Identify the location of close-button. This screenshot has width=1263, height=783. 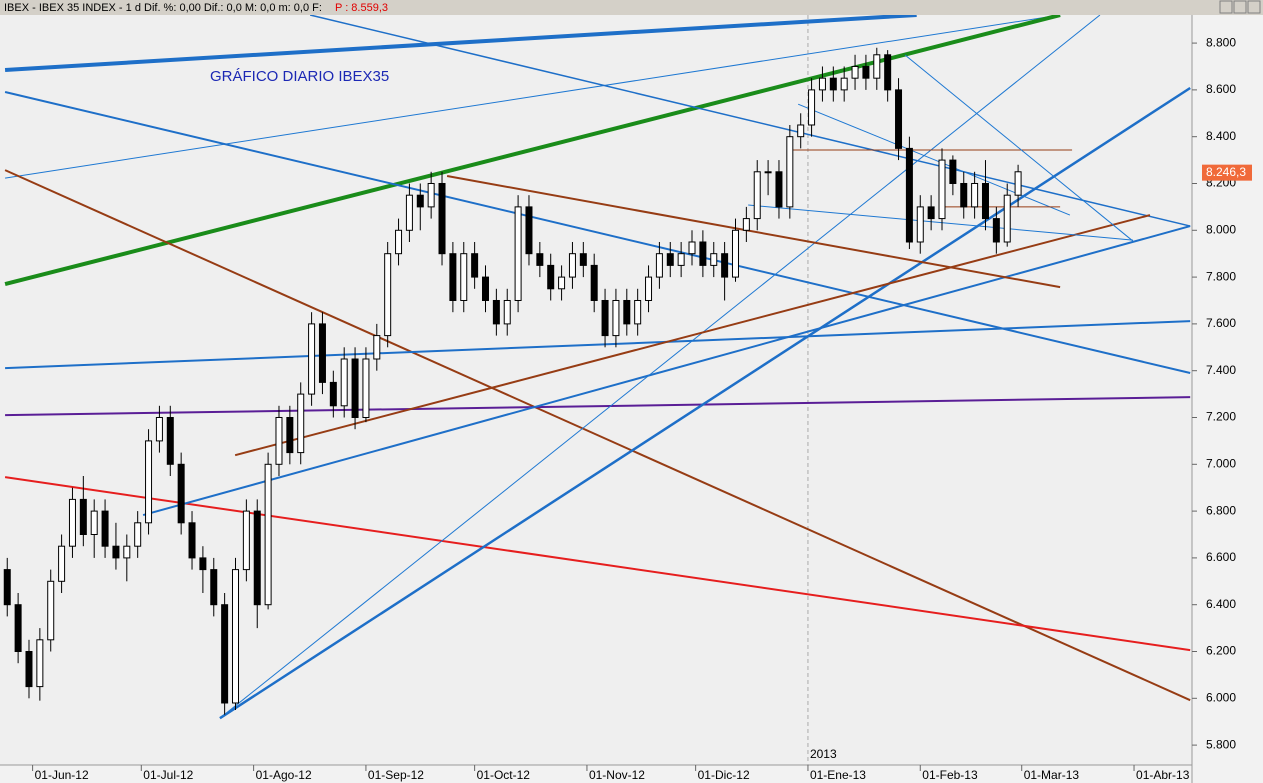
(1254, 7).